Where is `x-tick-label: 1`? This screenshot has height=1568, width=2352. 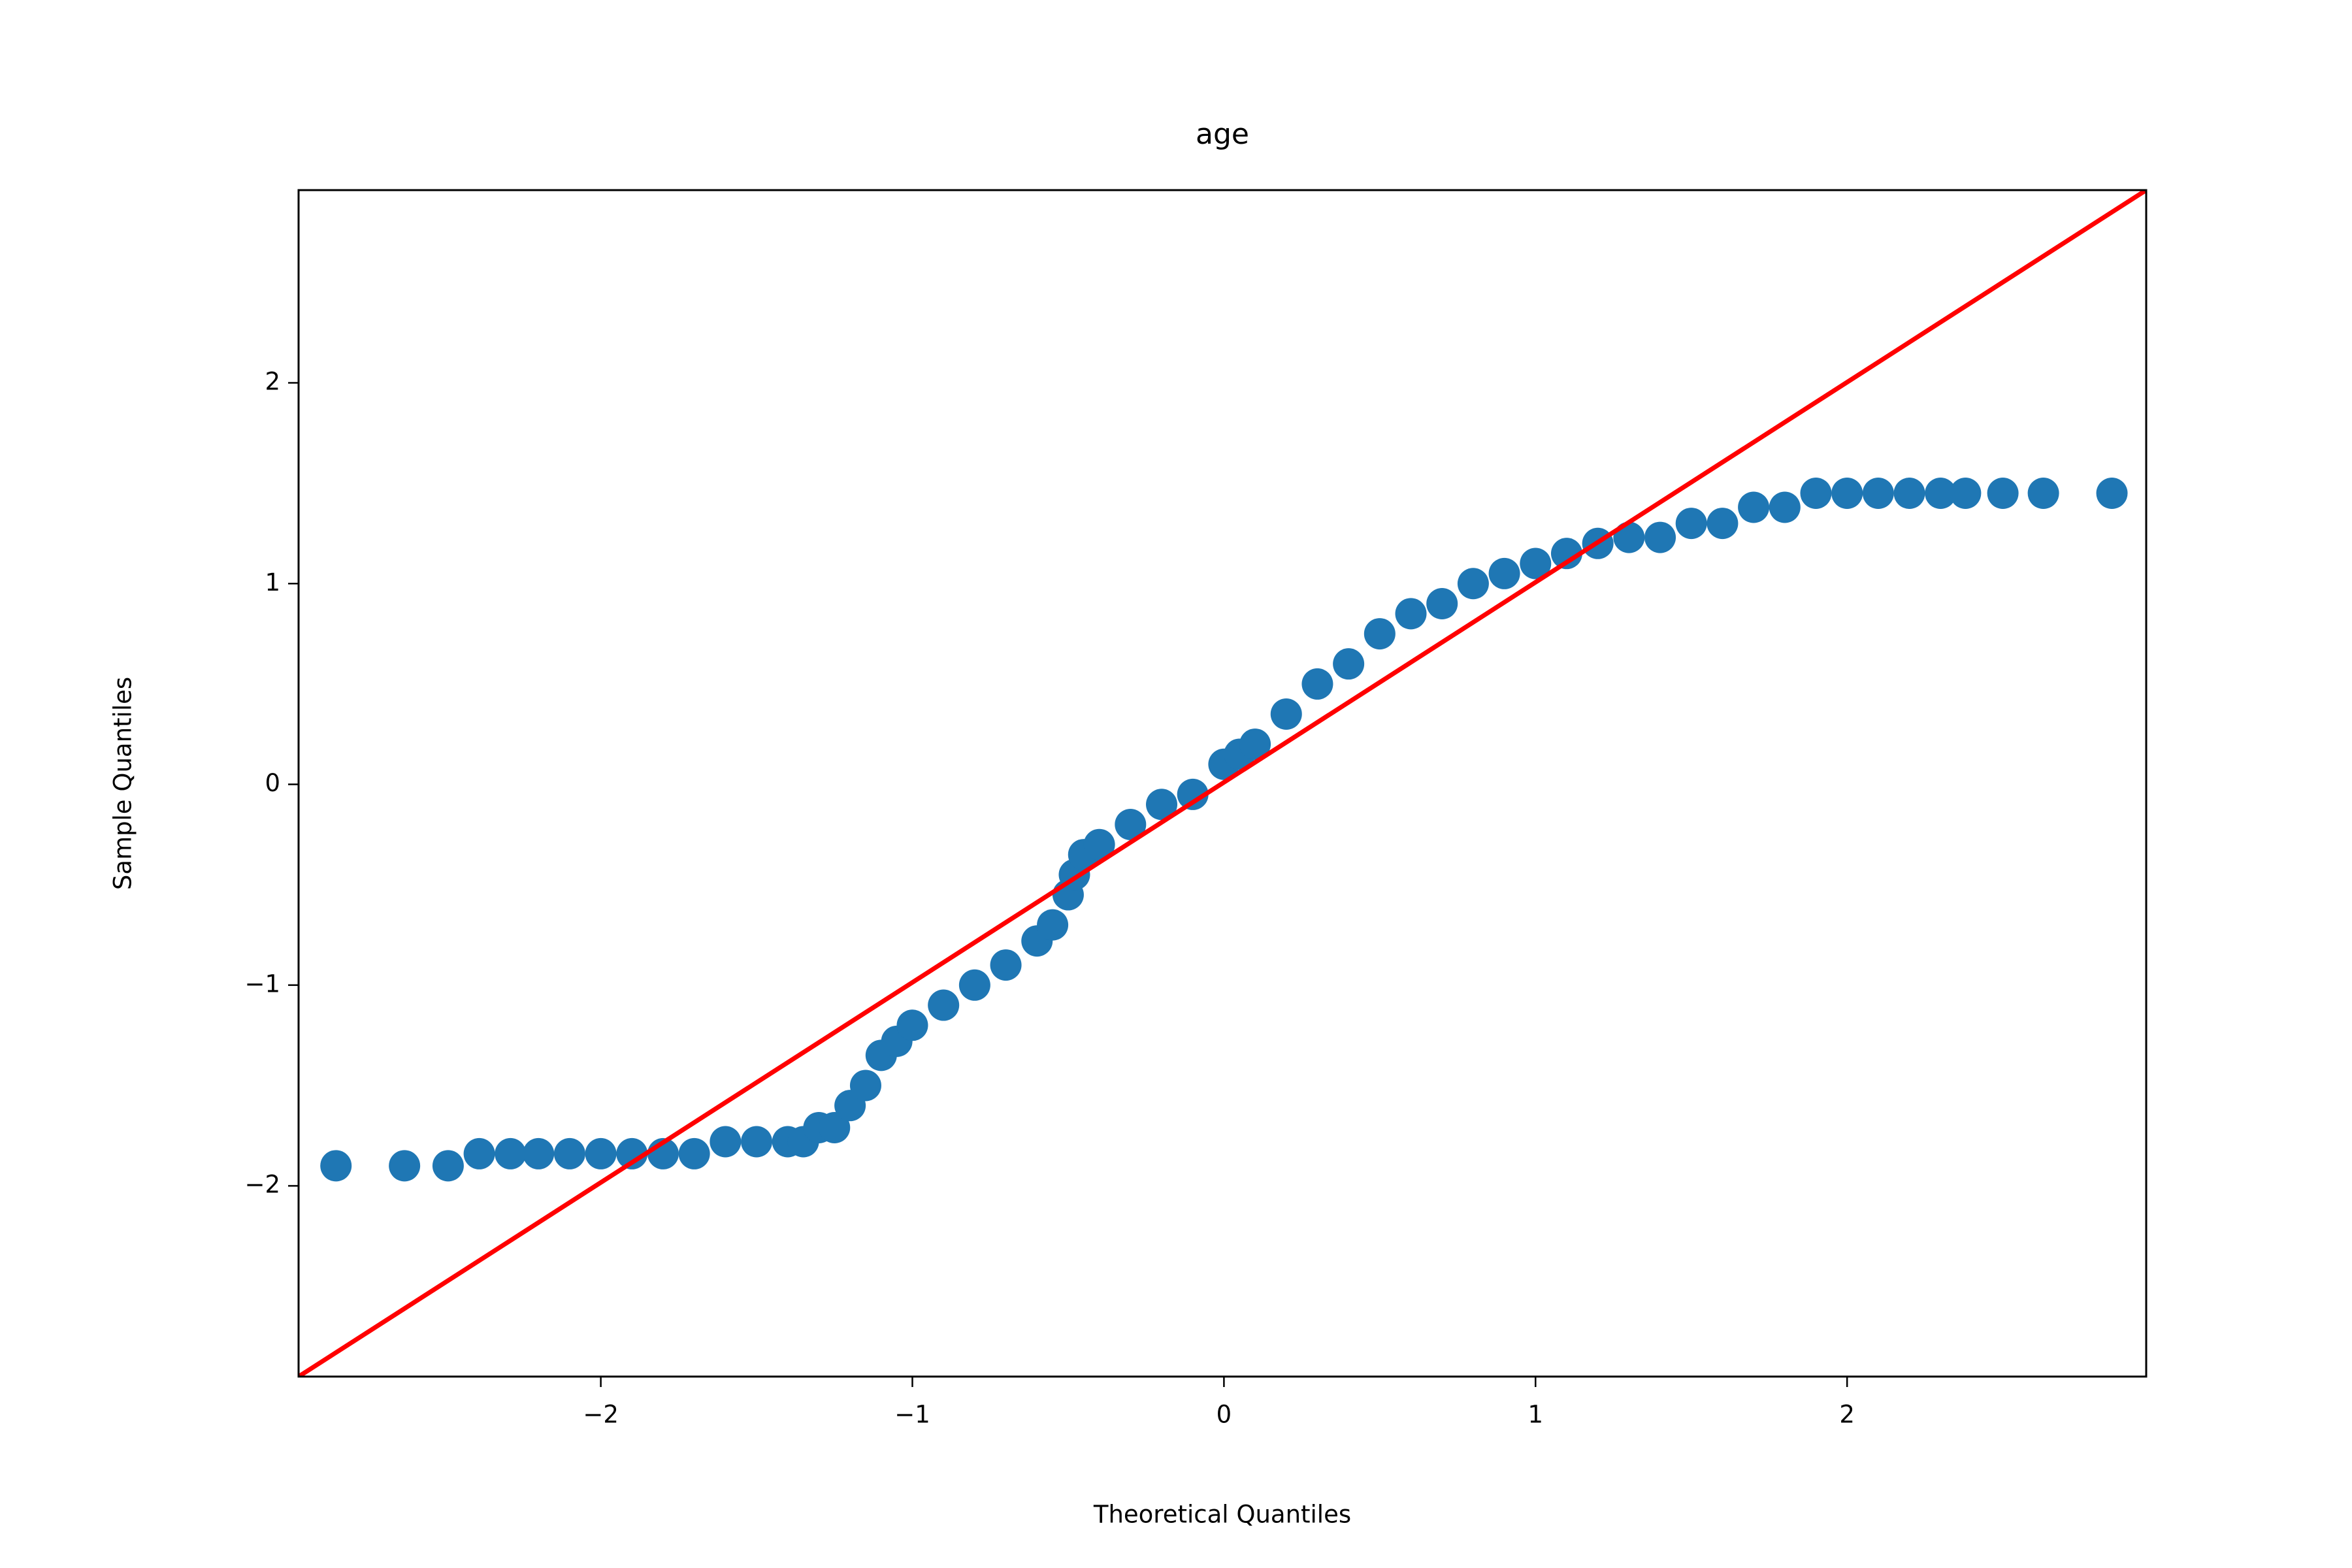 x-tick-label: 1 is located at coordinates (1536, 1415).